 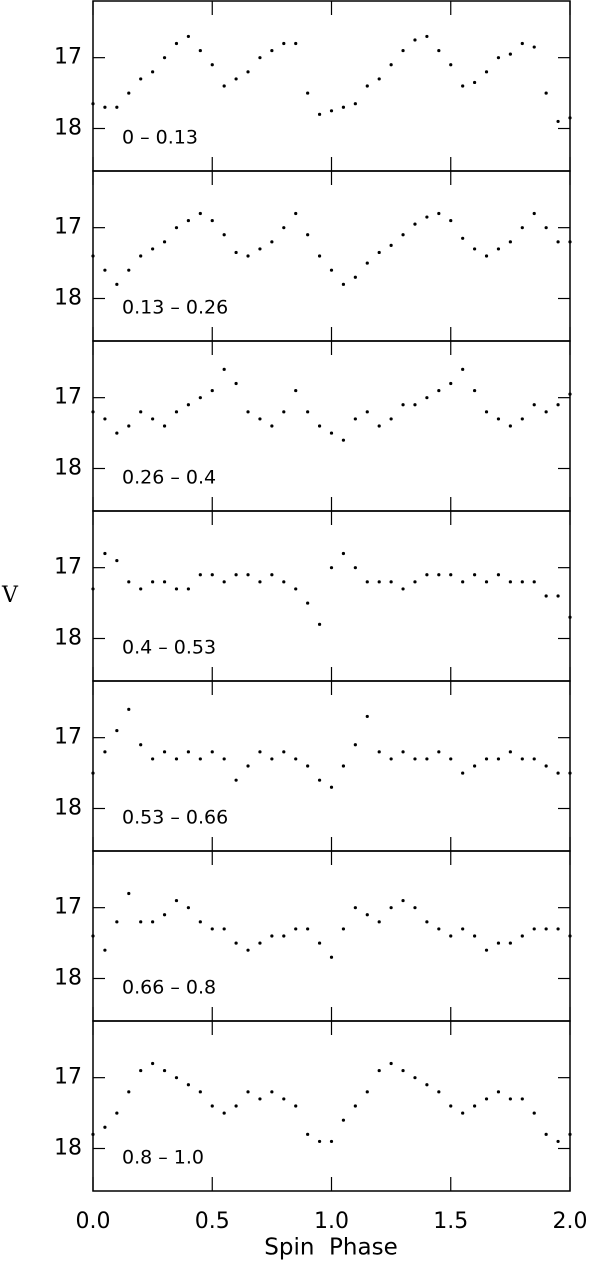 I want to click on x-tick-label: 1.0, so click(x=331, y=1221).